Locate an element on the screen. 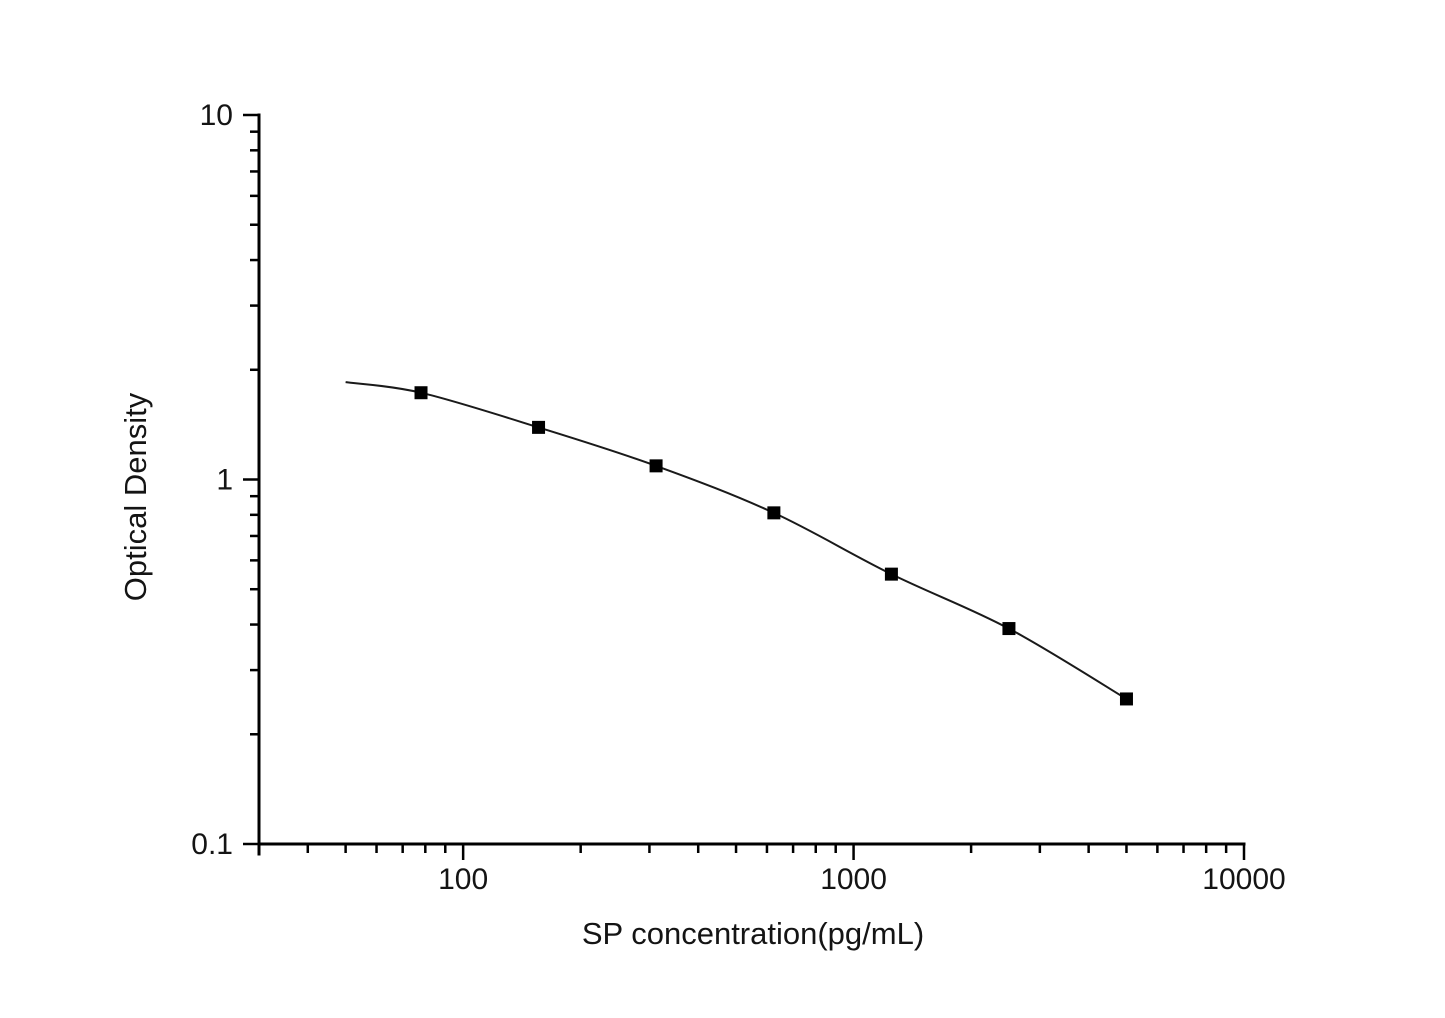 The height and width of the screenshot is (1018, 1445). x-tick-label: 1000 is located at coordinates (853, 879).